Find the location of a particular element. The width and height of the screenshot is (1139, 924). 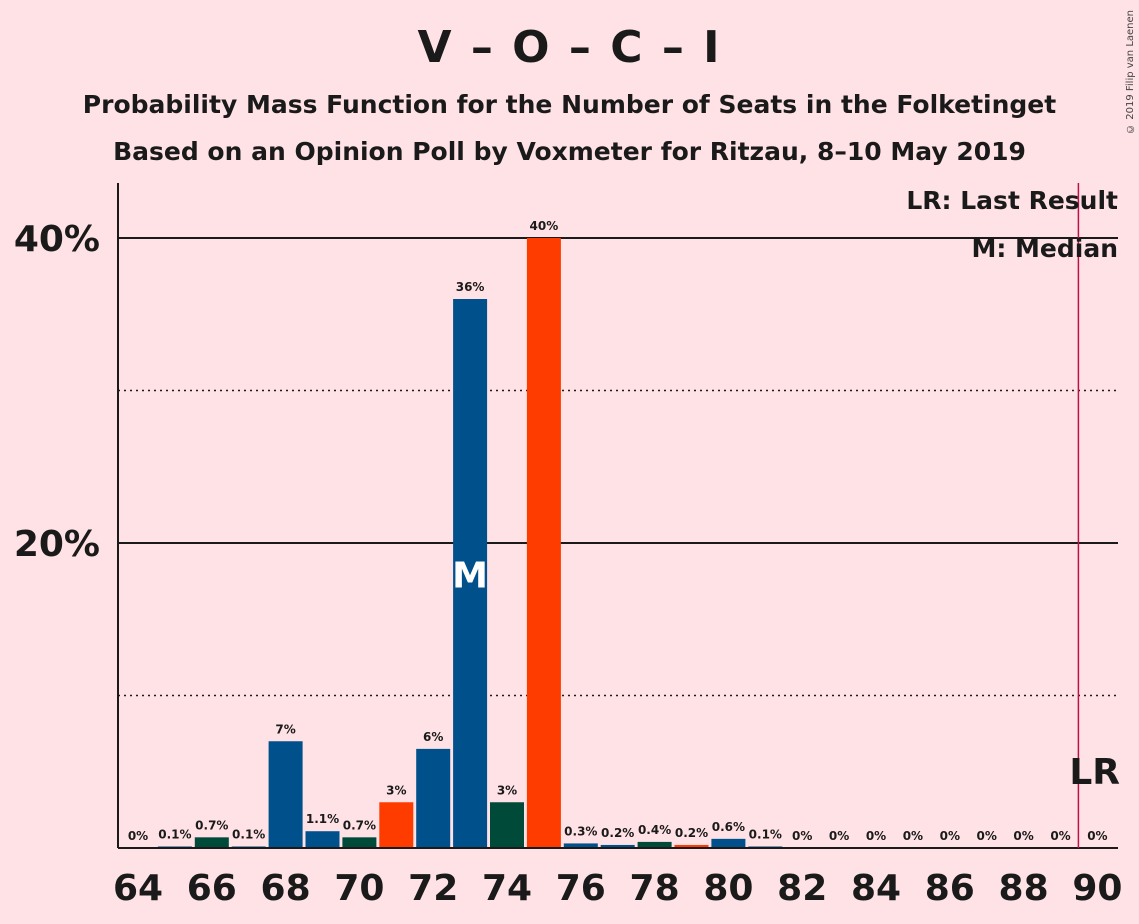

x-tick-label: 88 is located at coordinates (1024, 888).